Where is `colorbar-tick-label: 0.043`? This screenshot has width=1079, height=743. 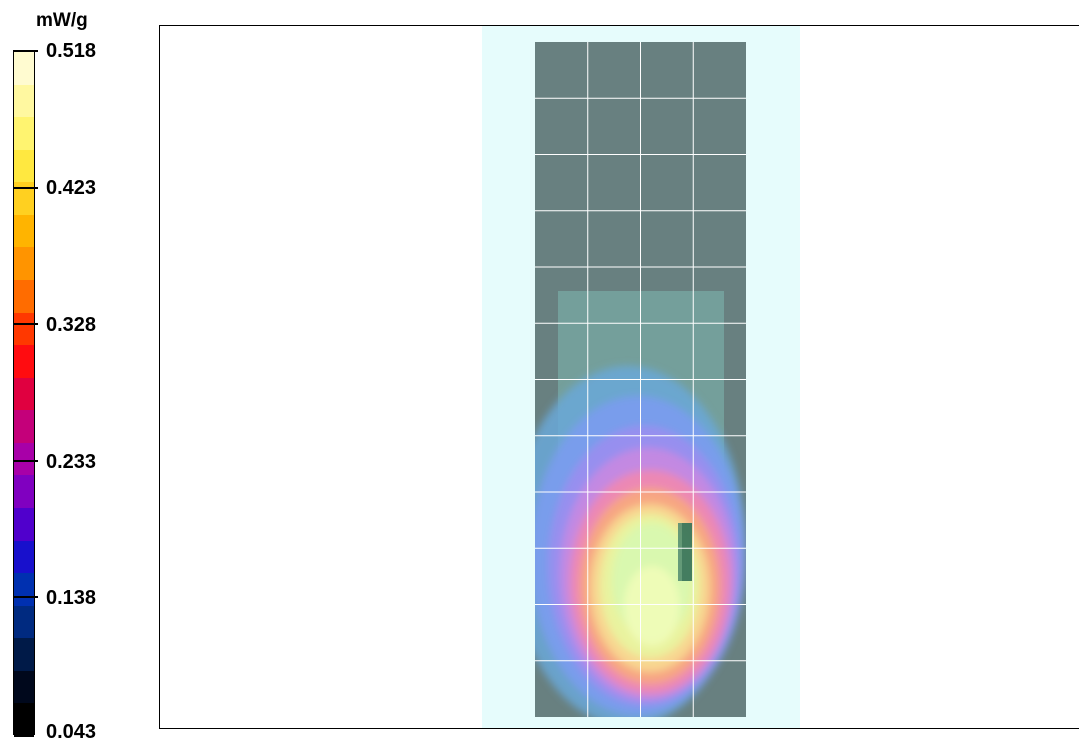
colorbar-tick-label: 0.043 is located at coordinates (71, 732).